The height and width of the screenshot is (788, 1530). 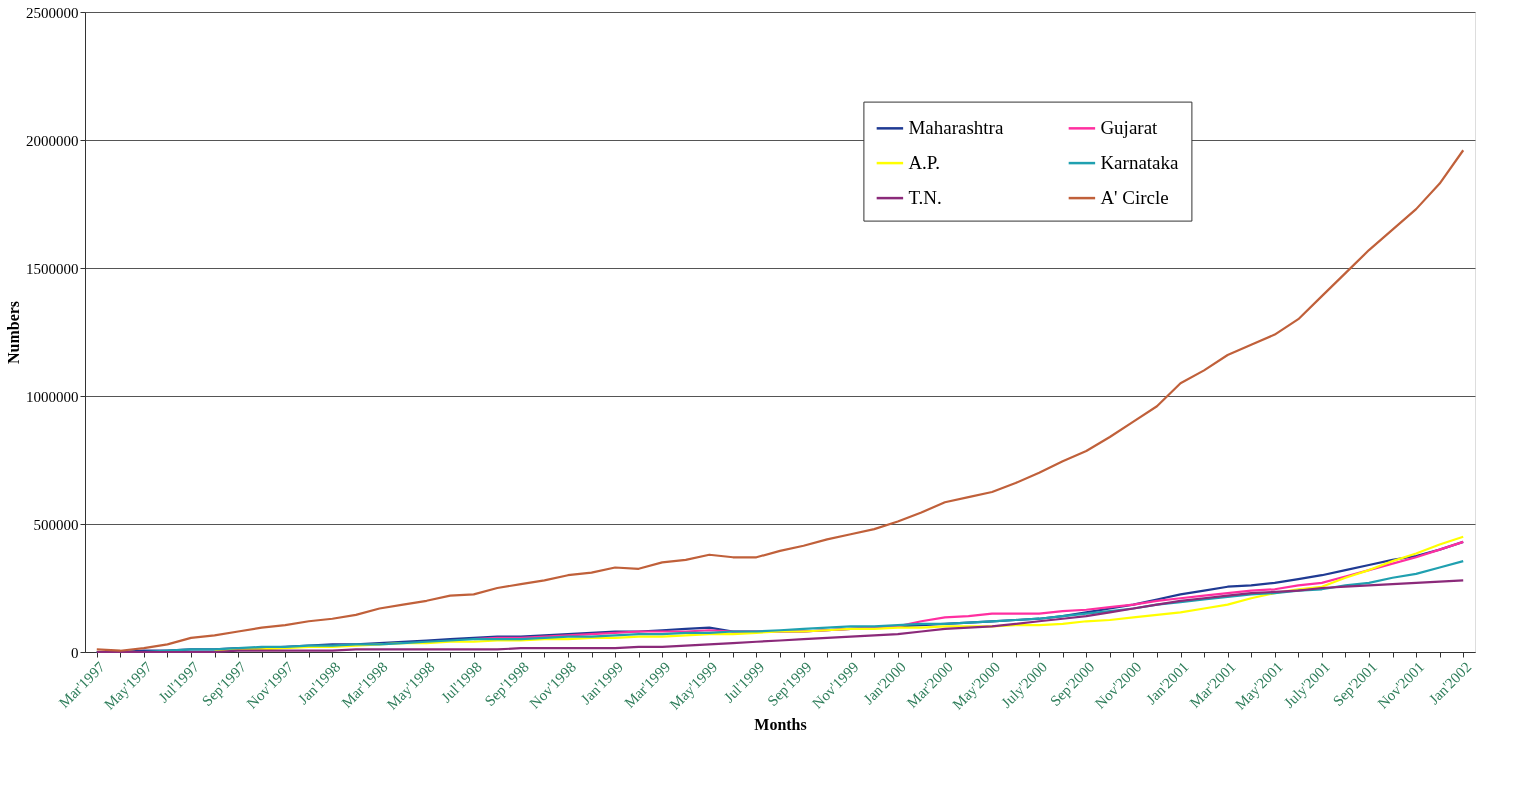 What do you see at coordinates (780, 616) in the screenshot?
I see `line-series` at bounding box center [780, 616].